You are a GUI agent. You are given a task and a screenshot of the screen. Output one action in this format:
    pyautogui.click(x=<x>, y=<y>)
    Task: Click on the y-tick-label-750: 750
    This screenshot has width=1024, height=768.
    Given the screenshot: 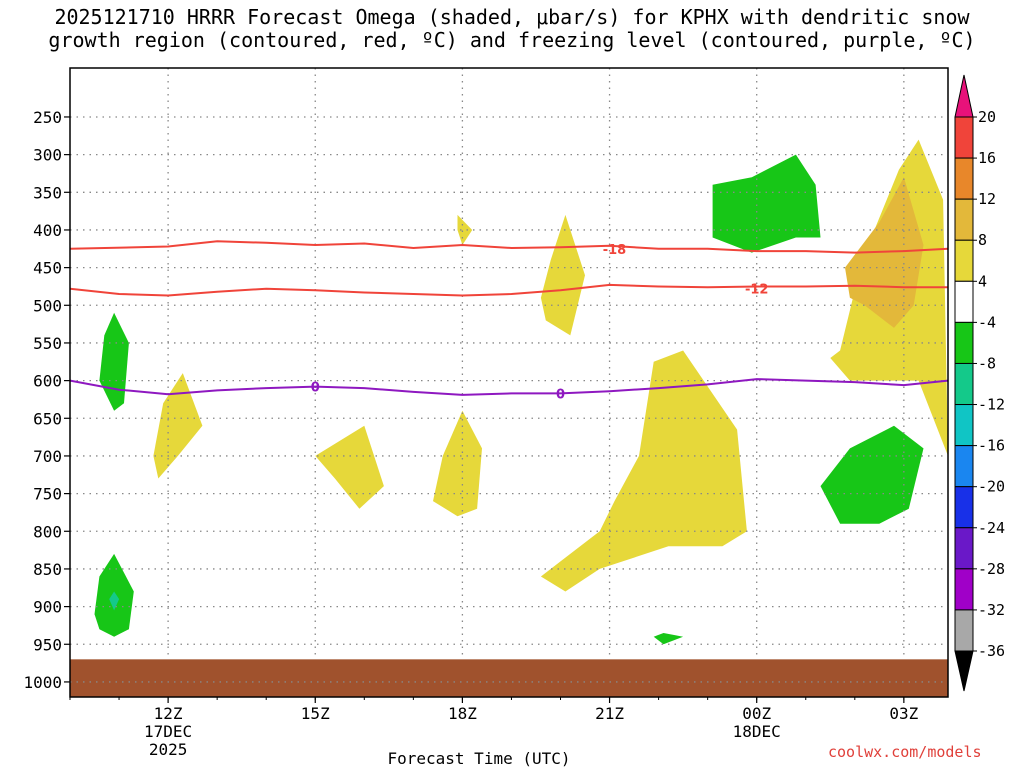 What is the action you would take?
    pyautogui.click(x=47, y=494)
    